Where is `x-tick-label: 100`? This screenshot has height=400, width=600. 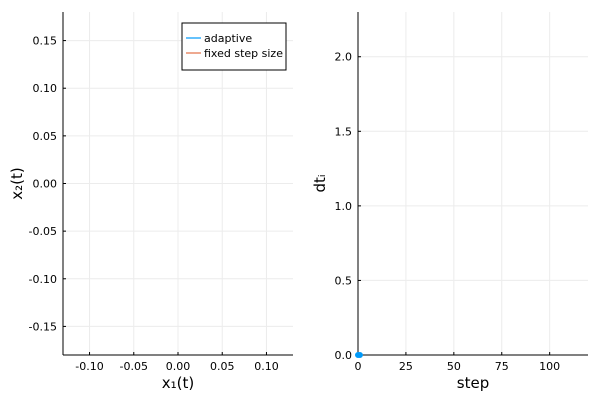 x-tick-label: 100 is located at coordinates (549, 366).